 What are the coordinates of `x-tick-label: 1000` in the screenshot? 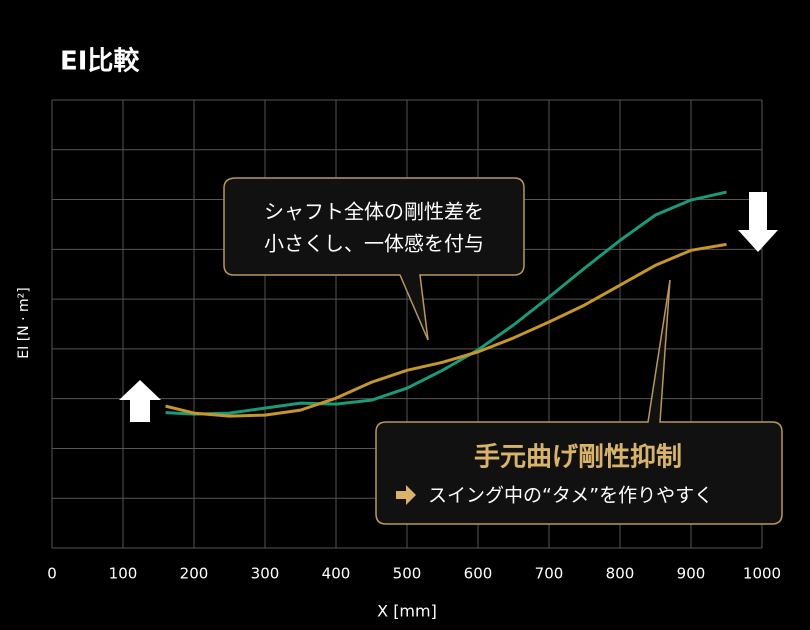 It's located at (762, 574).